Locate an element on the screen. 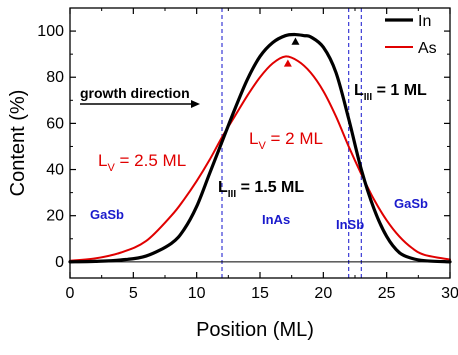 The width and height of the screenshot is (458, 355). y-tick-label: 0 is located at coordinates (59, 262).